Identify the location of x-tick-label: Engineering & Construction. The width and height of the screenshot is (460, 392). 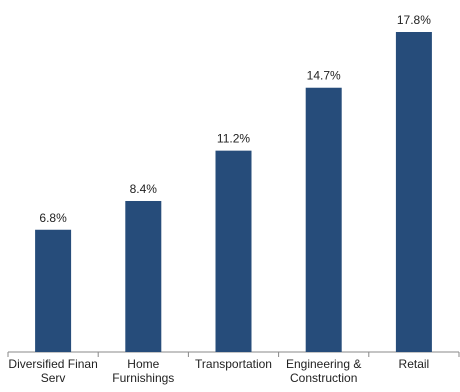
(323, 371).